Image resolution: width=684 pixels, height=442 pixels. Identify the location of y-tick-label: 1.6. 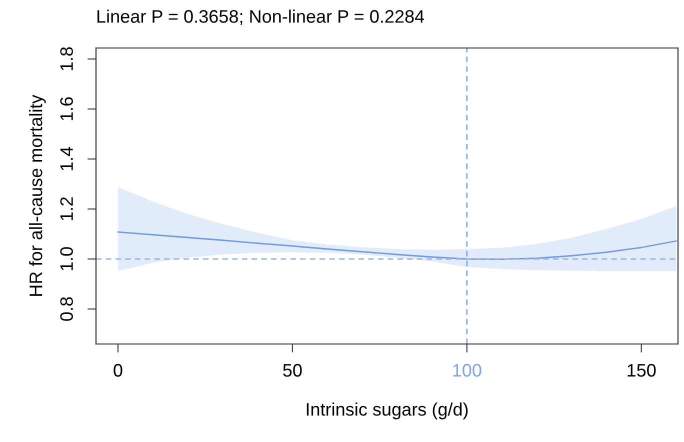
(66, 108).